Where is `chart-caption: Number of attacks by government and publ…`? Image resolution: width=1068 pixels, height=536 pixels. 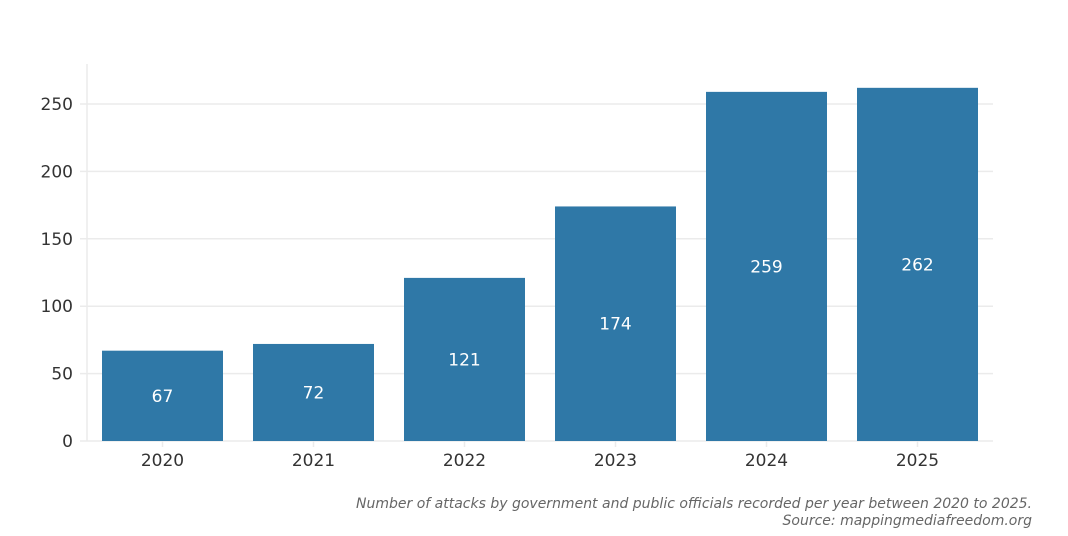
chart-caption: Number of attacks by government and publ… is located at coordinates (694, 513).